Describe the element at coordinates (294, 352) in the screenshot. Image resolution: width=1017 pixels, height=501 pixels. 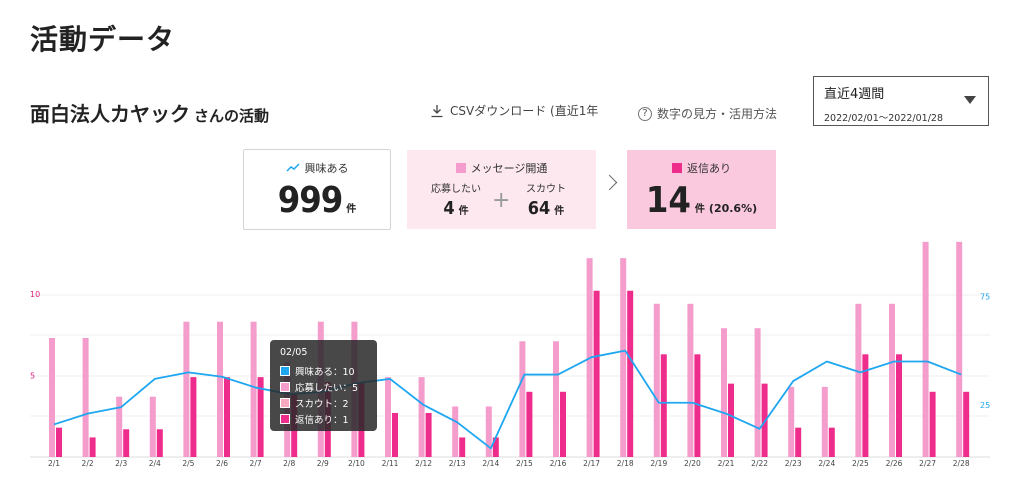
I see `tooltip-date: 02/05` at that location.